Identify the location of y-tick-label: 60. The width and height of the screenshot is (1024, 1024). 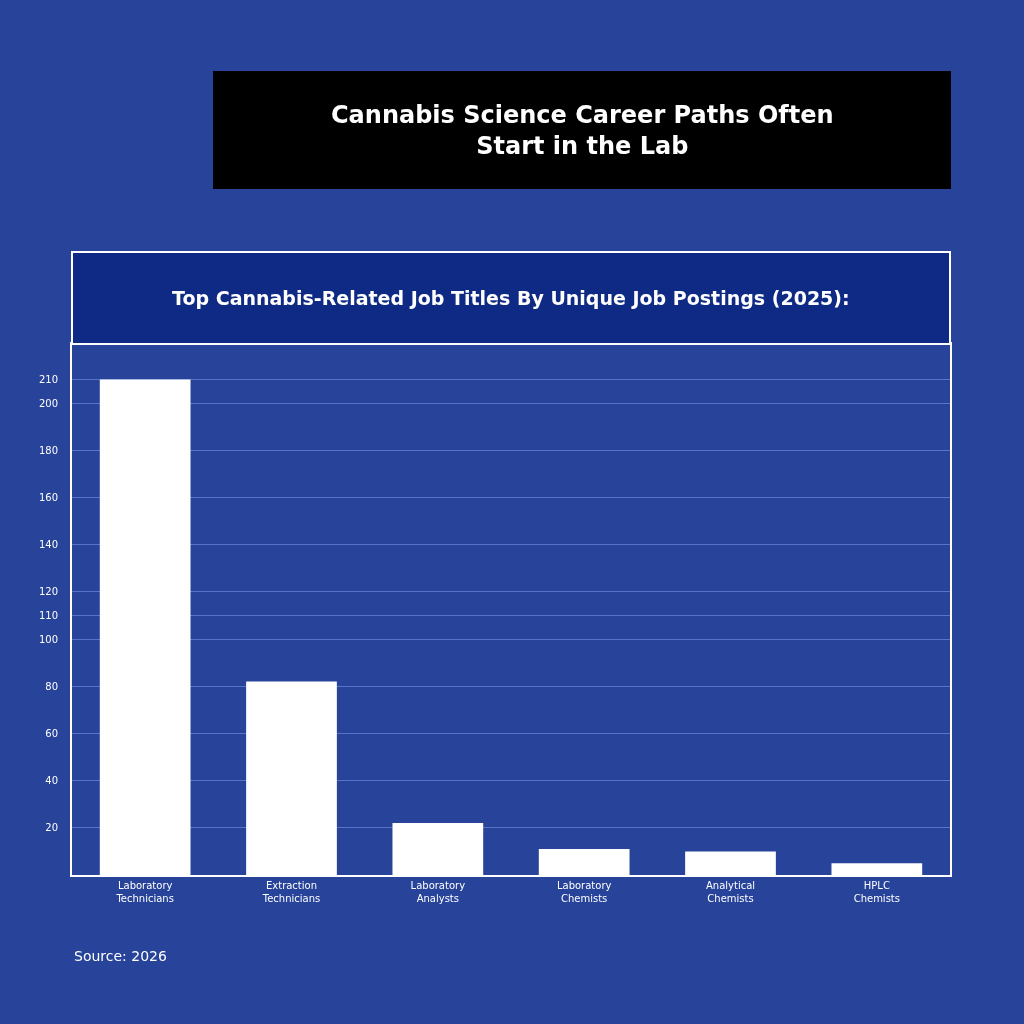
(51, 733).